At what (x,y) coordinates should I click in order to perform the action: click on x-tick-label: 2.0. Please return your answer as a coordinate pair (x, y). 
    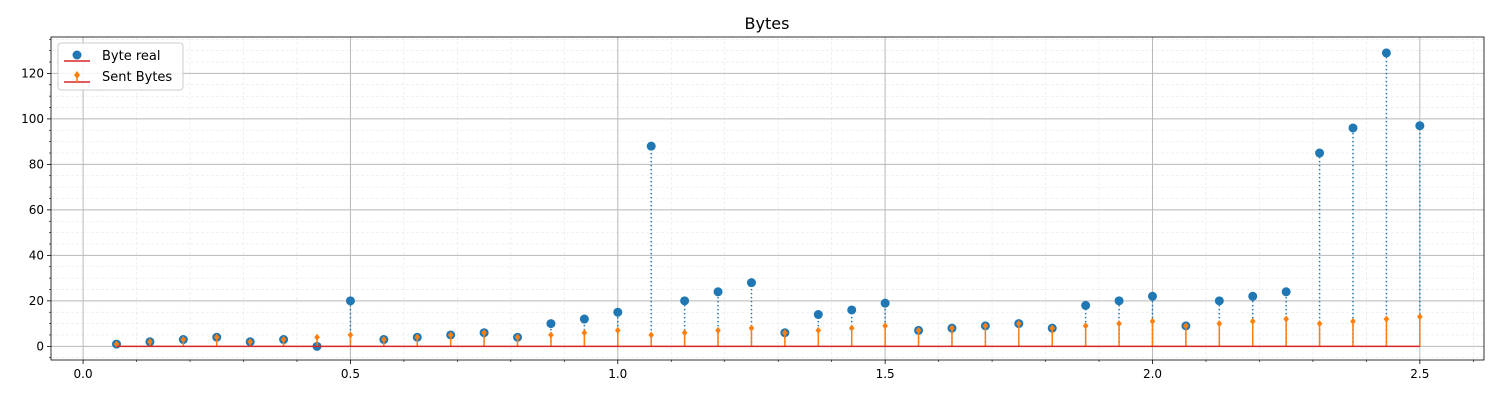
    Looking at the image, I should click on (1152, 374).